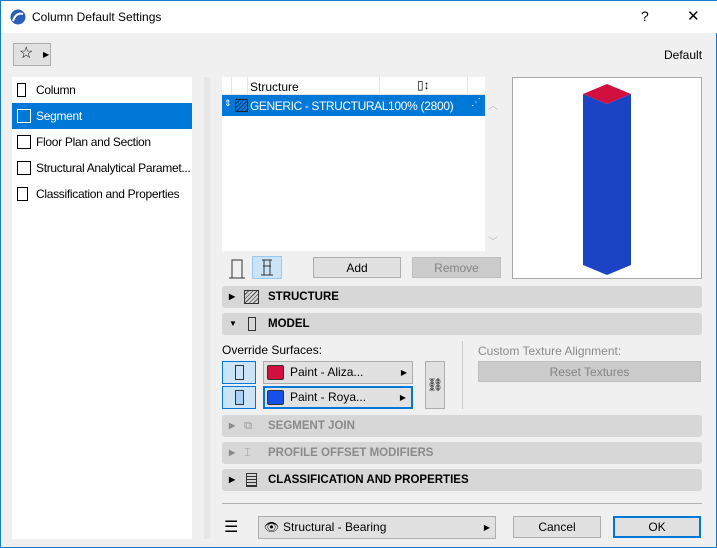 This screenshot has height=548, width=717. Describe the element at coordinates (24, 168) in the screenshot. I see `structural-analytical-icon` at that location.